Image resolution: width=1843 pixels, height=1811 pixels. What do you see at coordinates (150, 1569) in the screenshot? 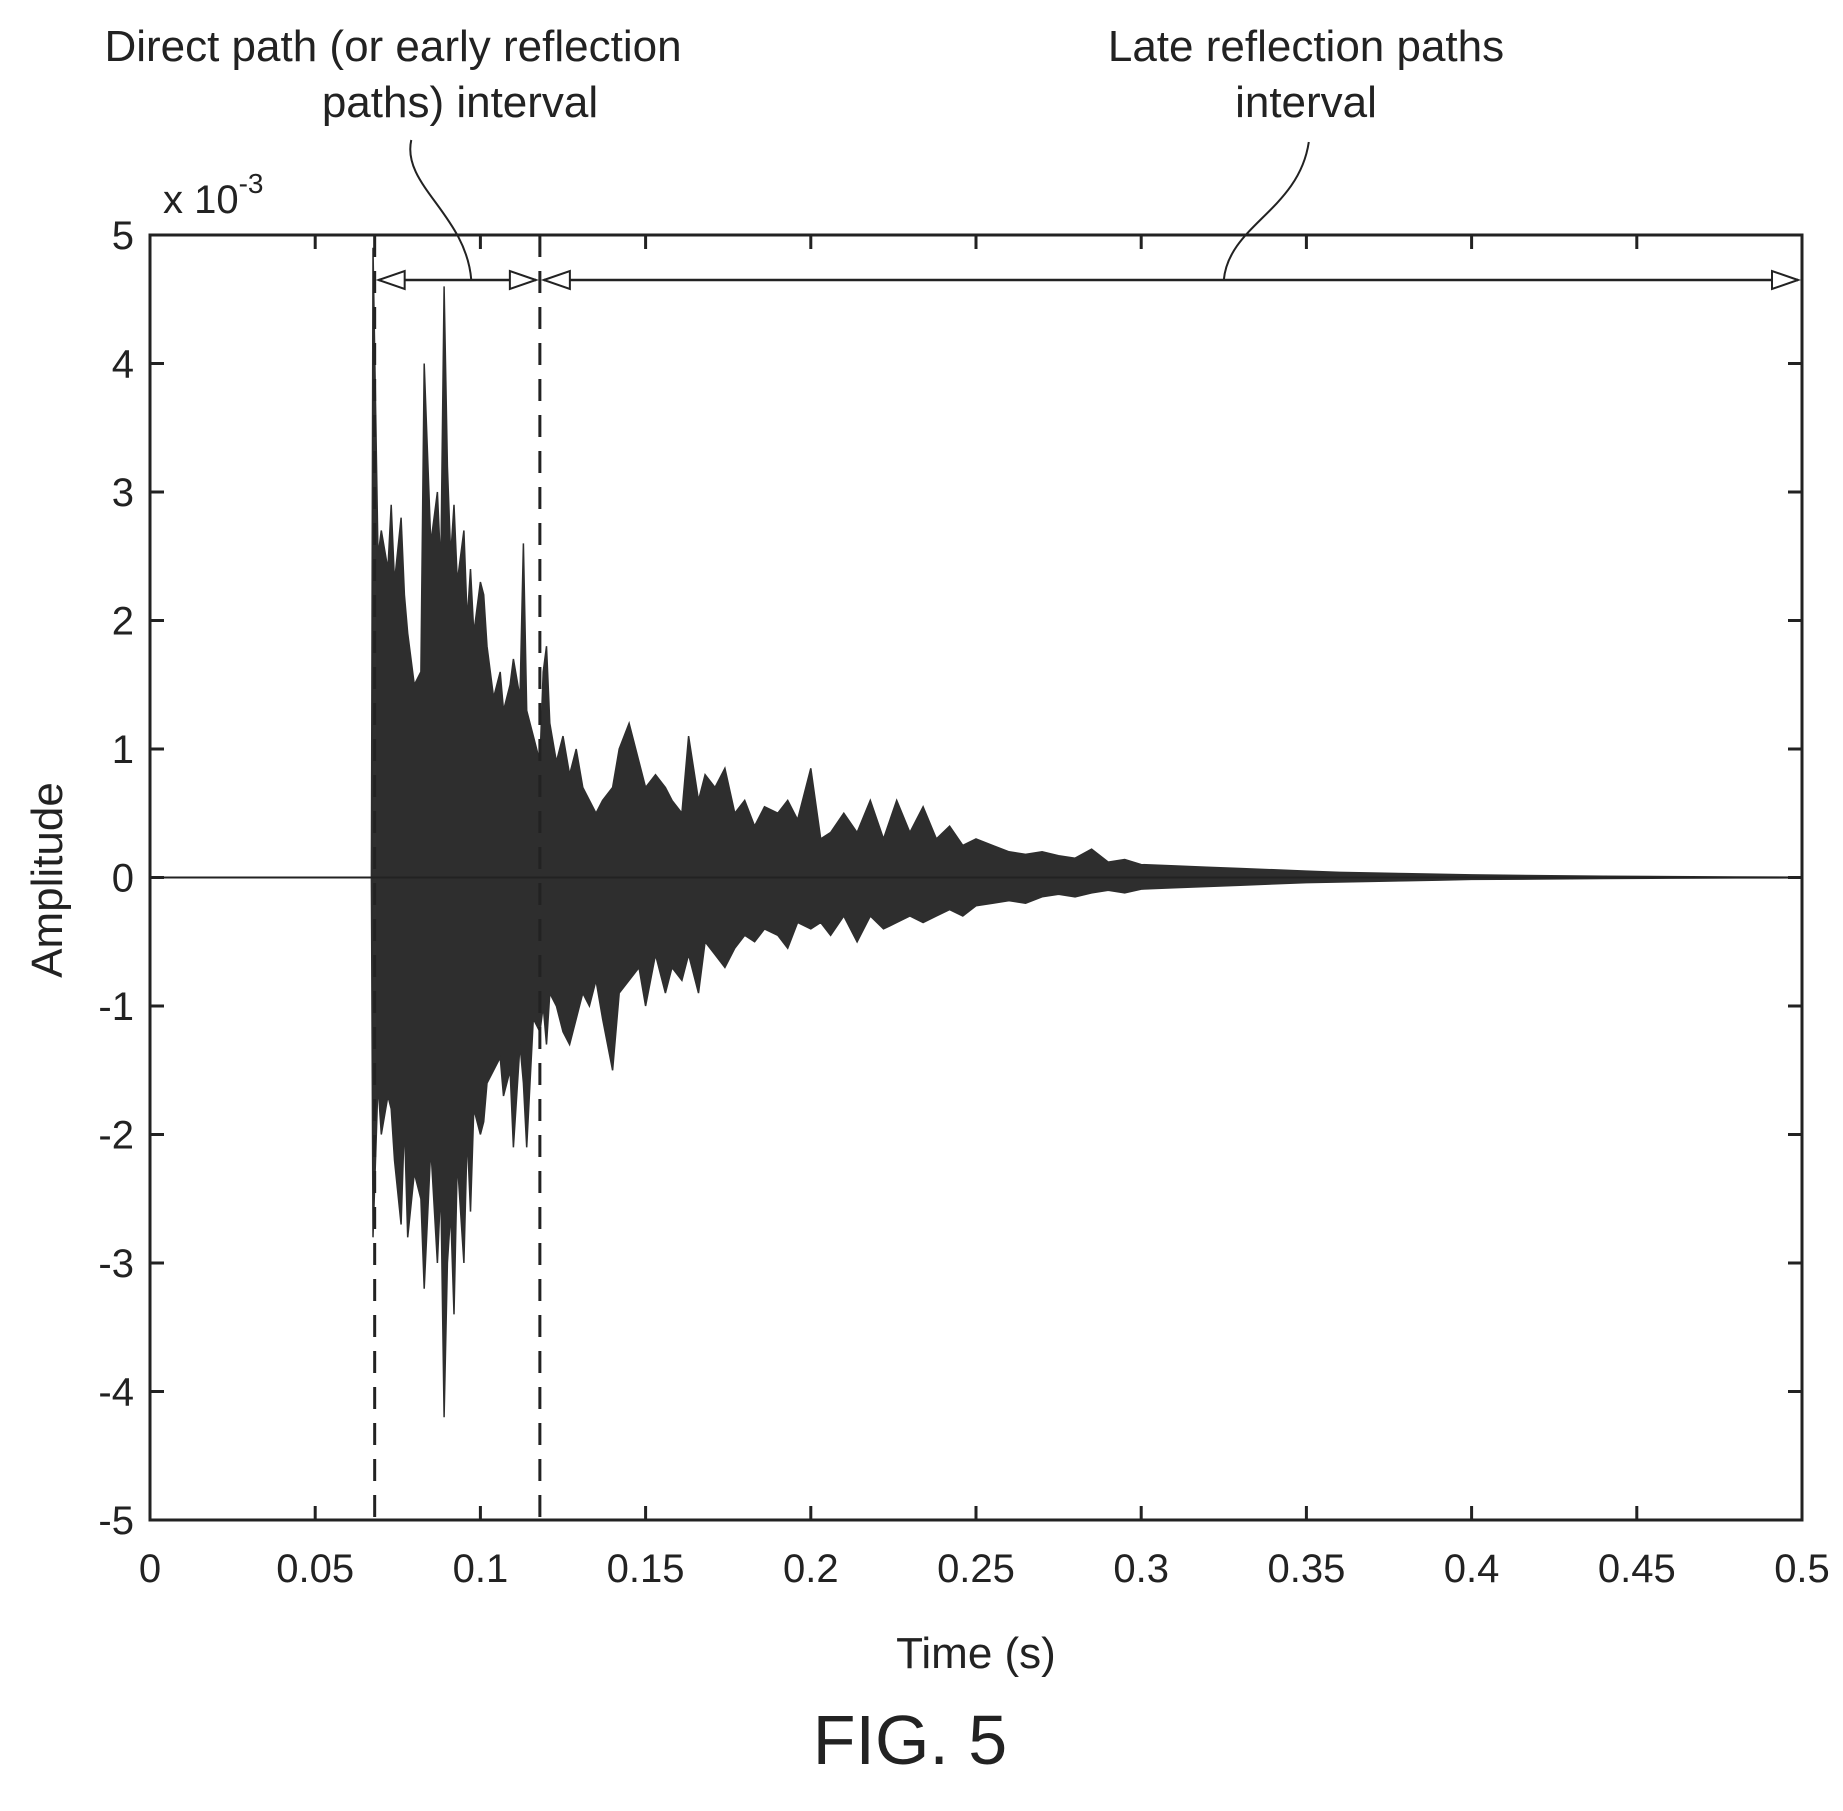
I see `x-tick-label: 0` at bounding box center [150, 1569].